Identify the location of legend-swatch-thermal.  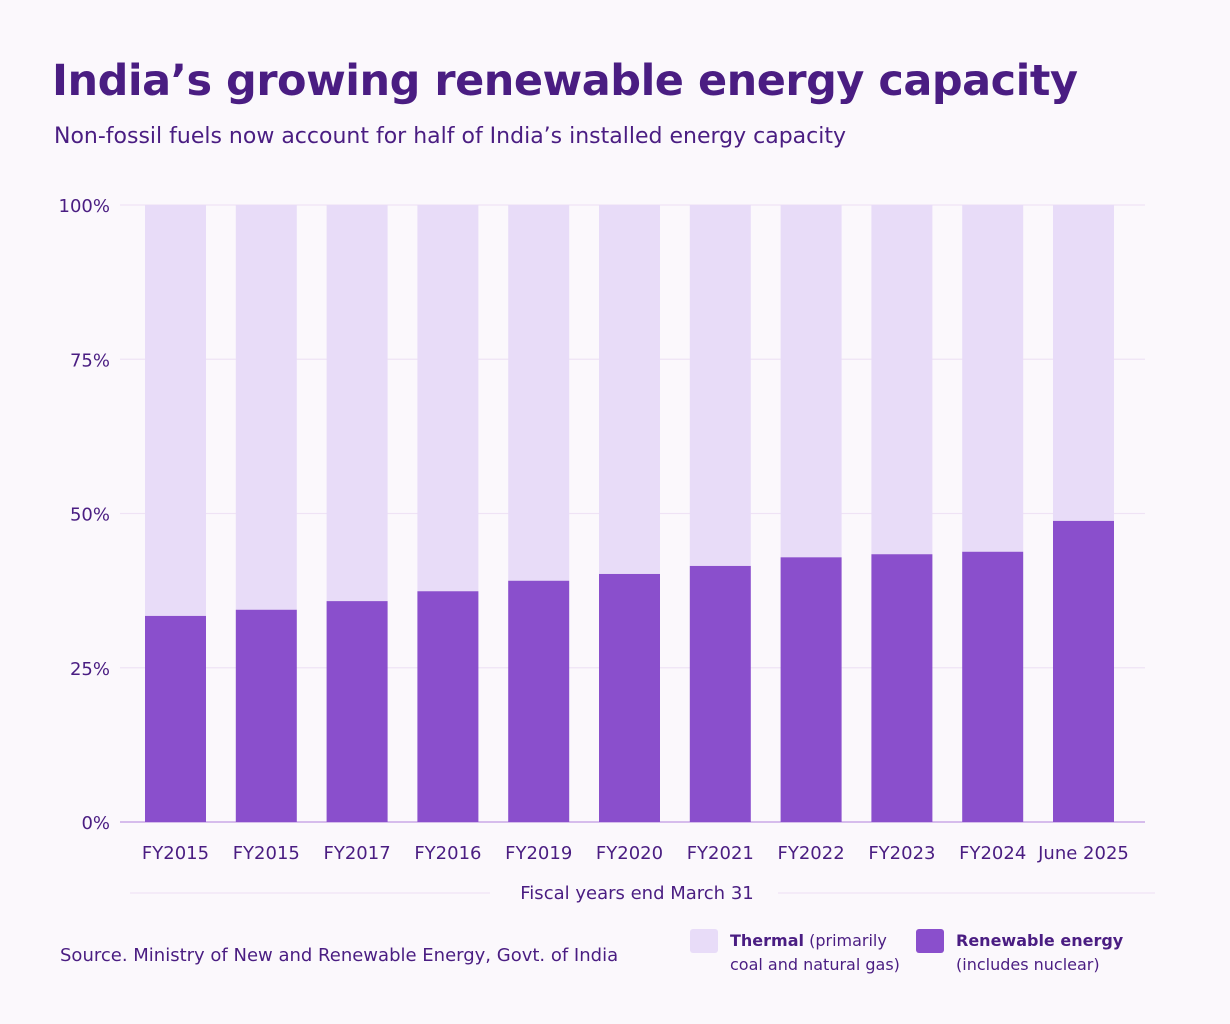
(704, 941).